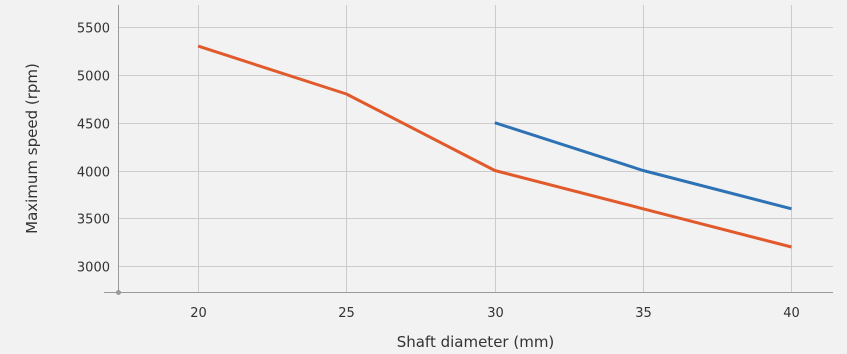  Describe the element at coordinates (93, 220) in the screenshot. I see `y-tick-label: 3500` at that location.